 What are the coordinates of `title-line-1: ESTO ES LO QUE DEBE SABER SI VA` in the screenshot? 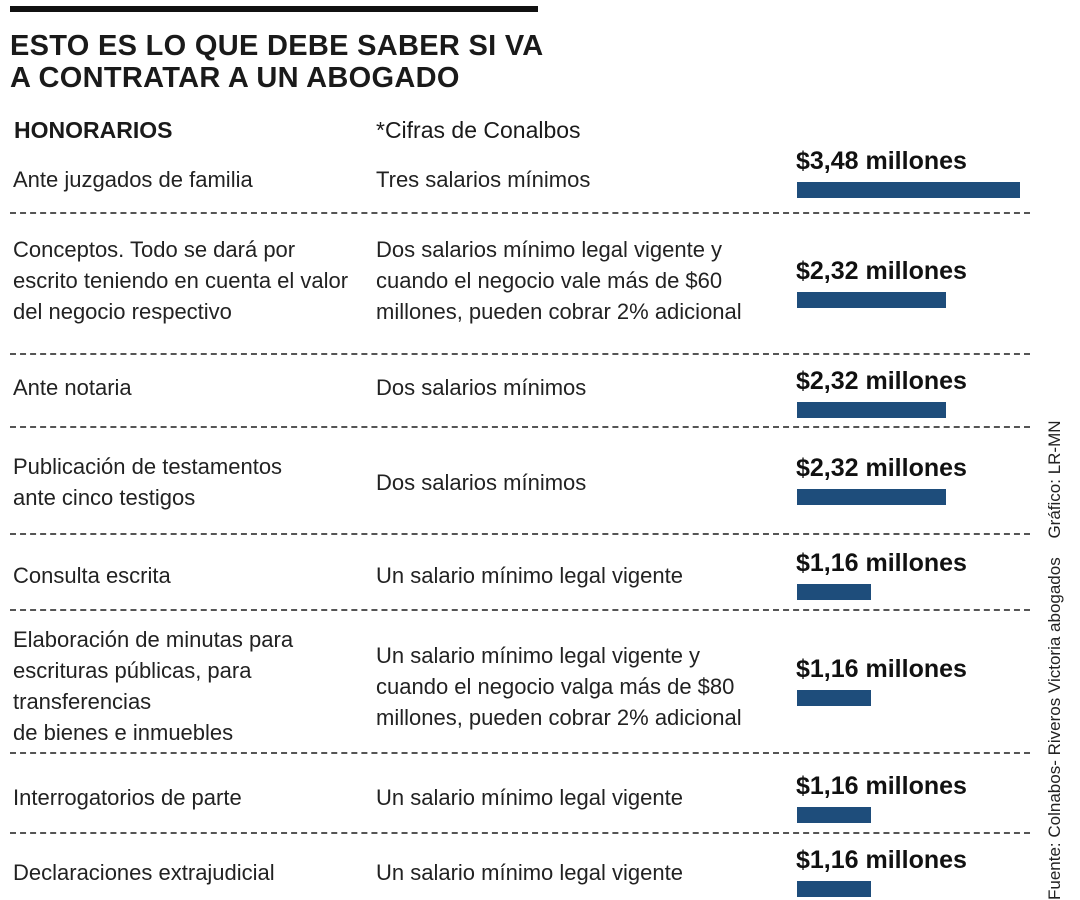 It's located at (277, 46).